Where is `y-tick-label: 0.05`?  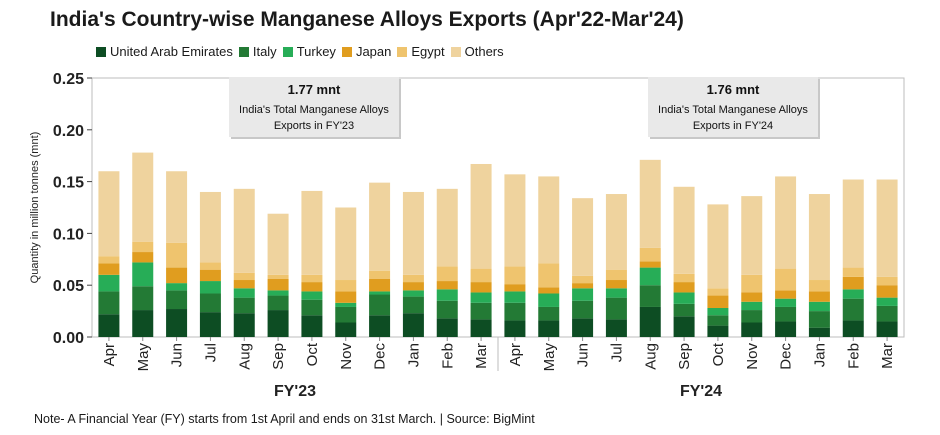 y-tick-label: 0.05 is located at coordinates (68, 286).